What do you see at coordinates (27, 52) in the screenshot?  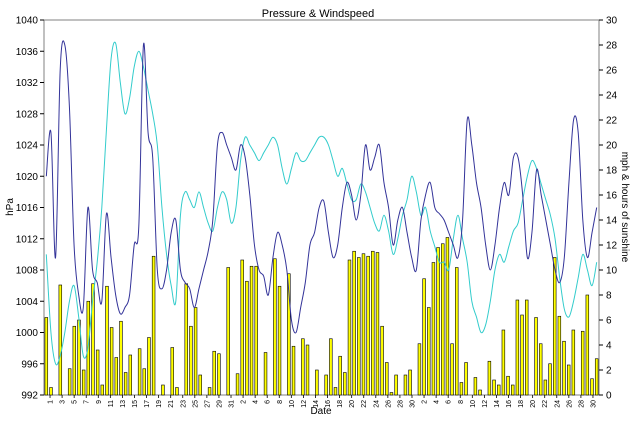 I see `left-axis-tick-label: 1036` at bounding box center [27, 52].